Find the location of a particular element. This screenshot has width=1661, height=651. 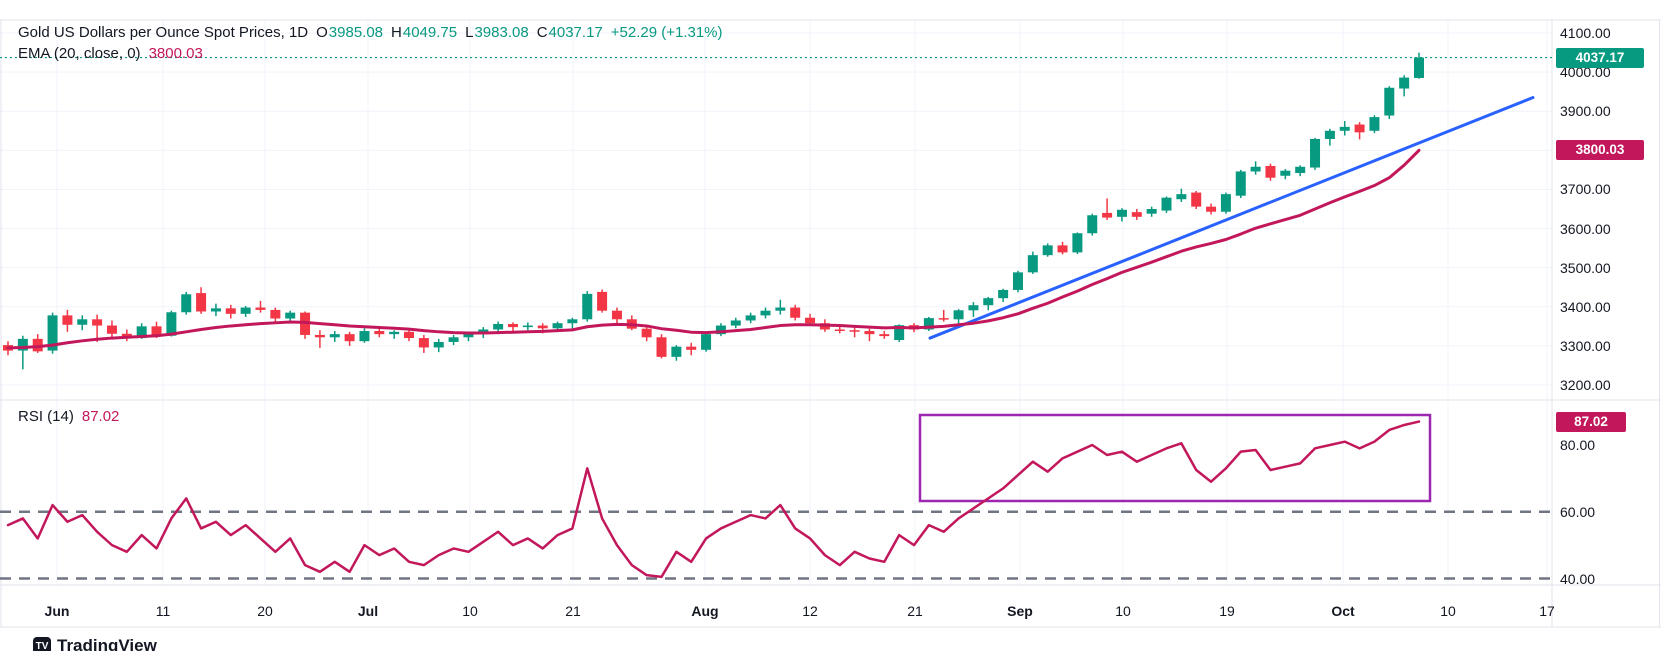

x-axis-label: Oct is located at coordinates (1343, 611).